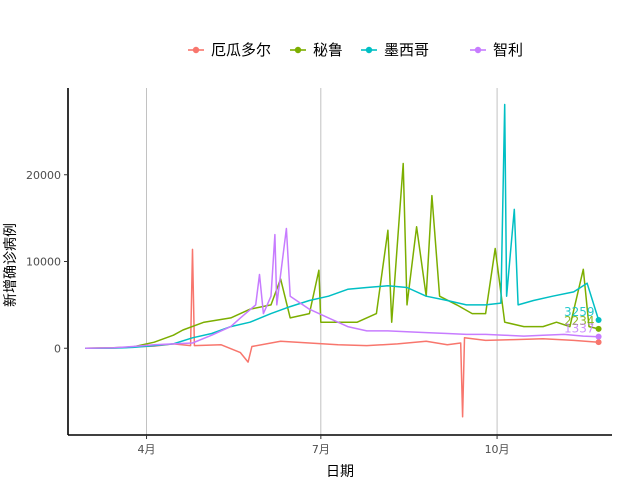  Describe the element at coordinates (508, 50) in the screenshot. I see `legend-label: 智利` at that location.